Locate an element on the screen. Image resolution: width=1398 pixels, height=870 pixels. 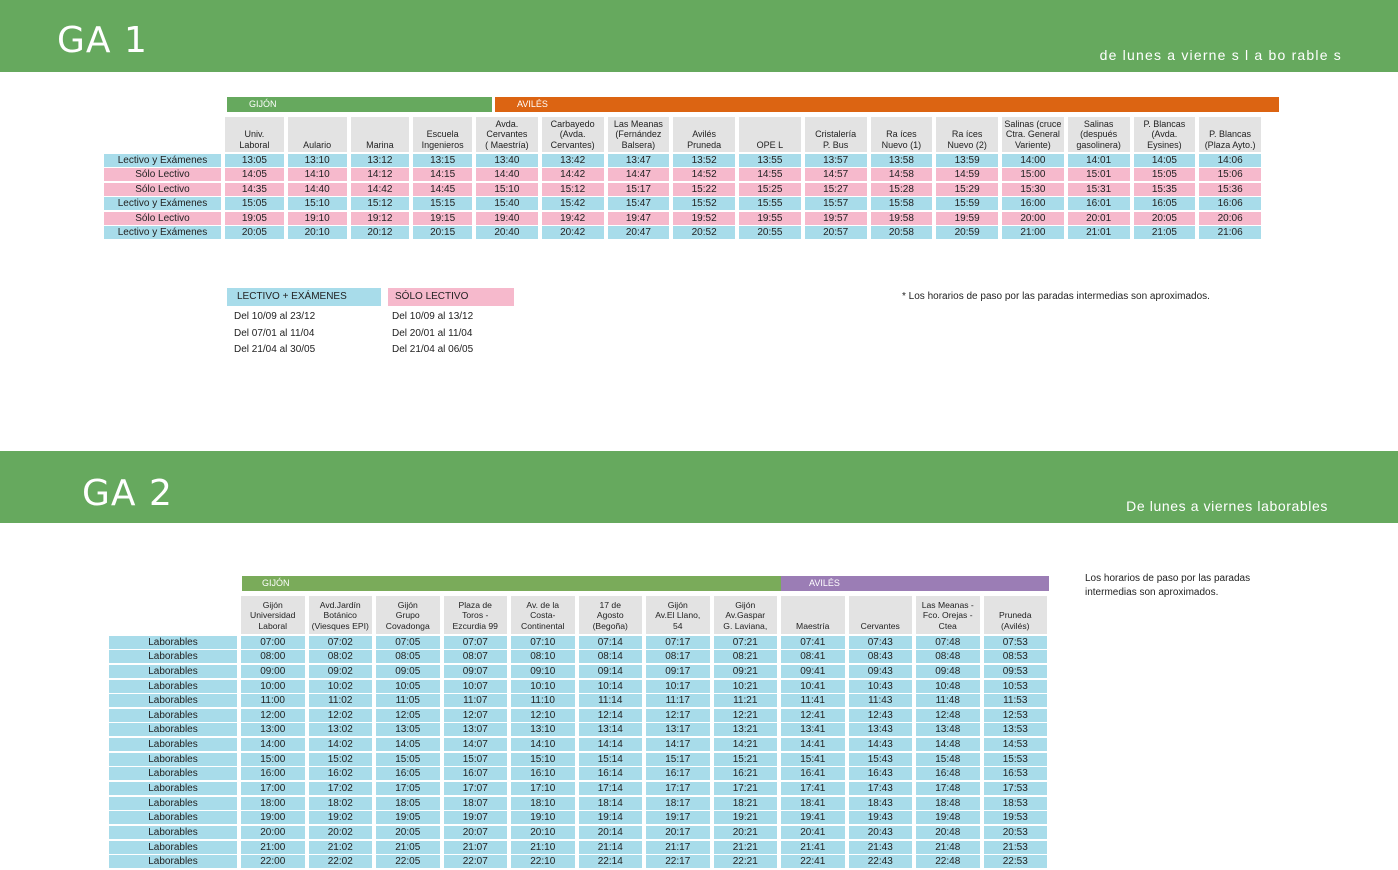
ga2-time-cell: 21:07 is located at coordinates (475, 847).